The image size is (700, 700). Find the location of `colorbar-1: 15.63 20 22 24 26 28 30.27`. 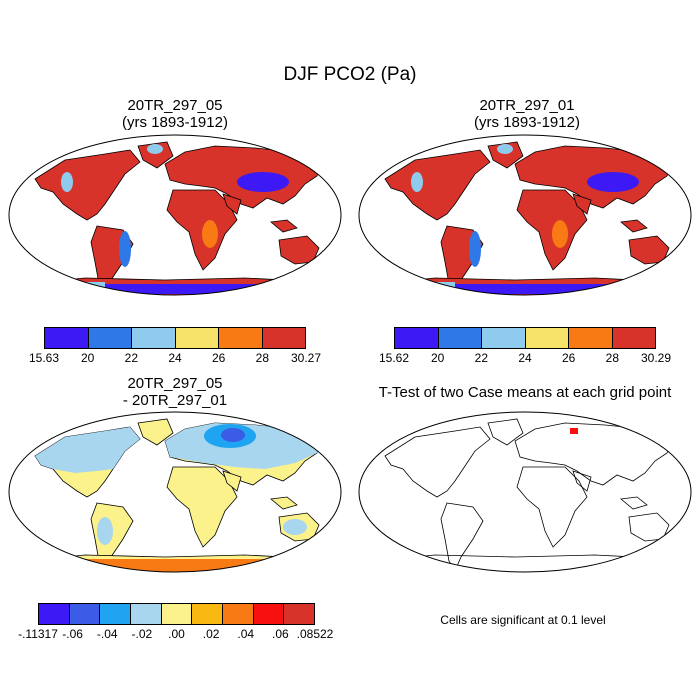

colorbar-1: 15.63 20 22 24 26 28 30.27 is located at coordinates (175, 346).